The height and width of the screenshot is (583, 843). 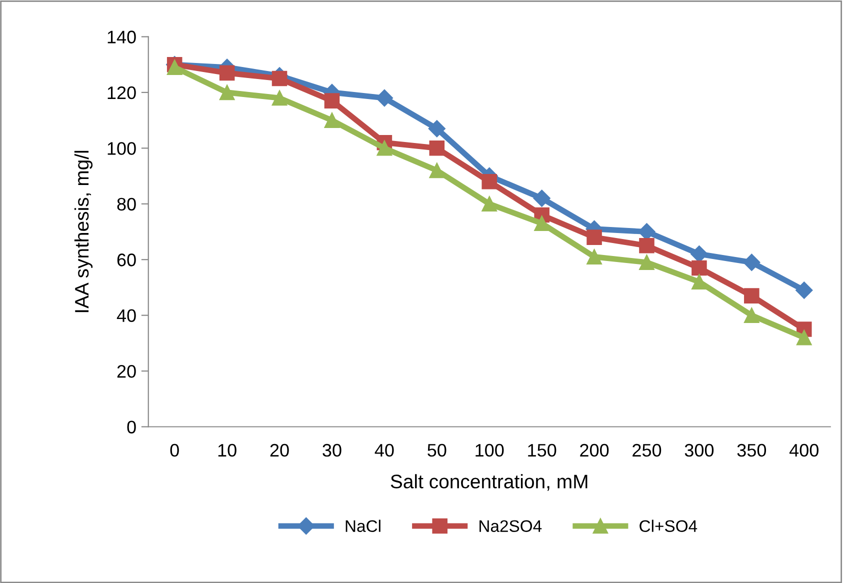 What do you see at coordinates (437, 450) in the screenshot?
I see `x-tick-label: 50` at bounding box center [437, 450].